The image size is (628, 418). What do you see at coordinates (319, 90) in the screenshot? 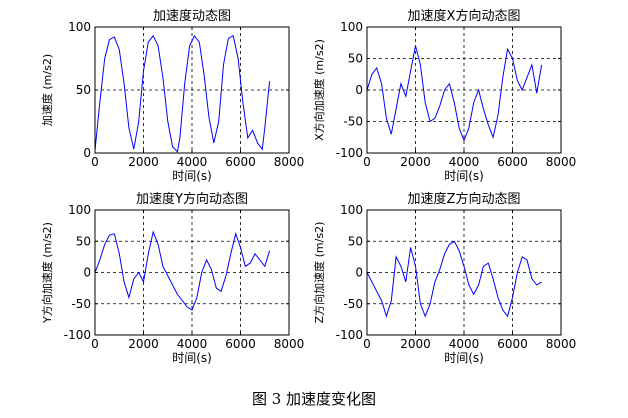
I see `y-axis-label: X方向加速度 (m/s2)` at bounding box center [319, 90].